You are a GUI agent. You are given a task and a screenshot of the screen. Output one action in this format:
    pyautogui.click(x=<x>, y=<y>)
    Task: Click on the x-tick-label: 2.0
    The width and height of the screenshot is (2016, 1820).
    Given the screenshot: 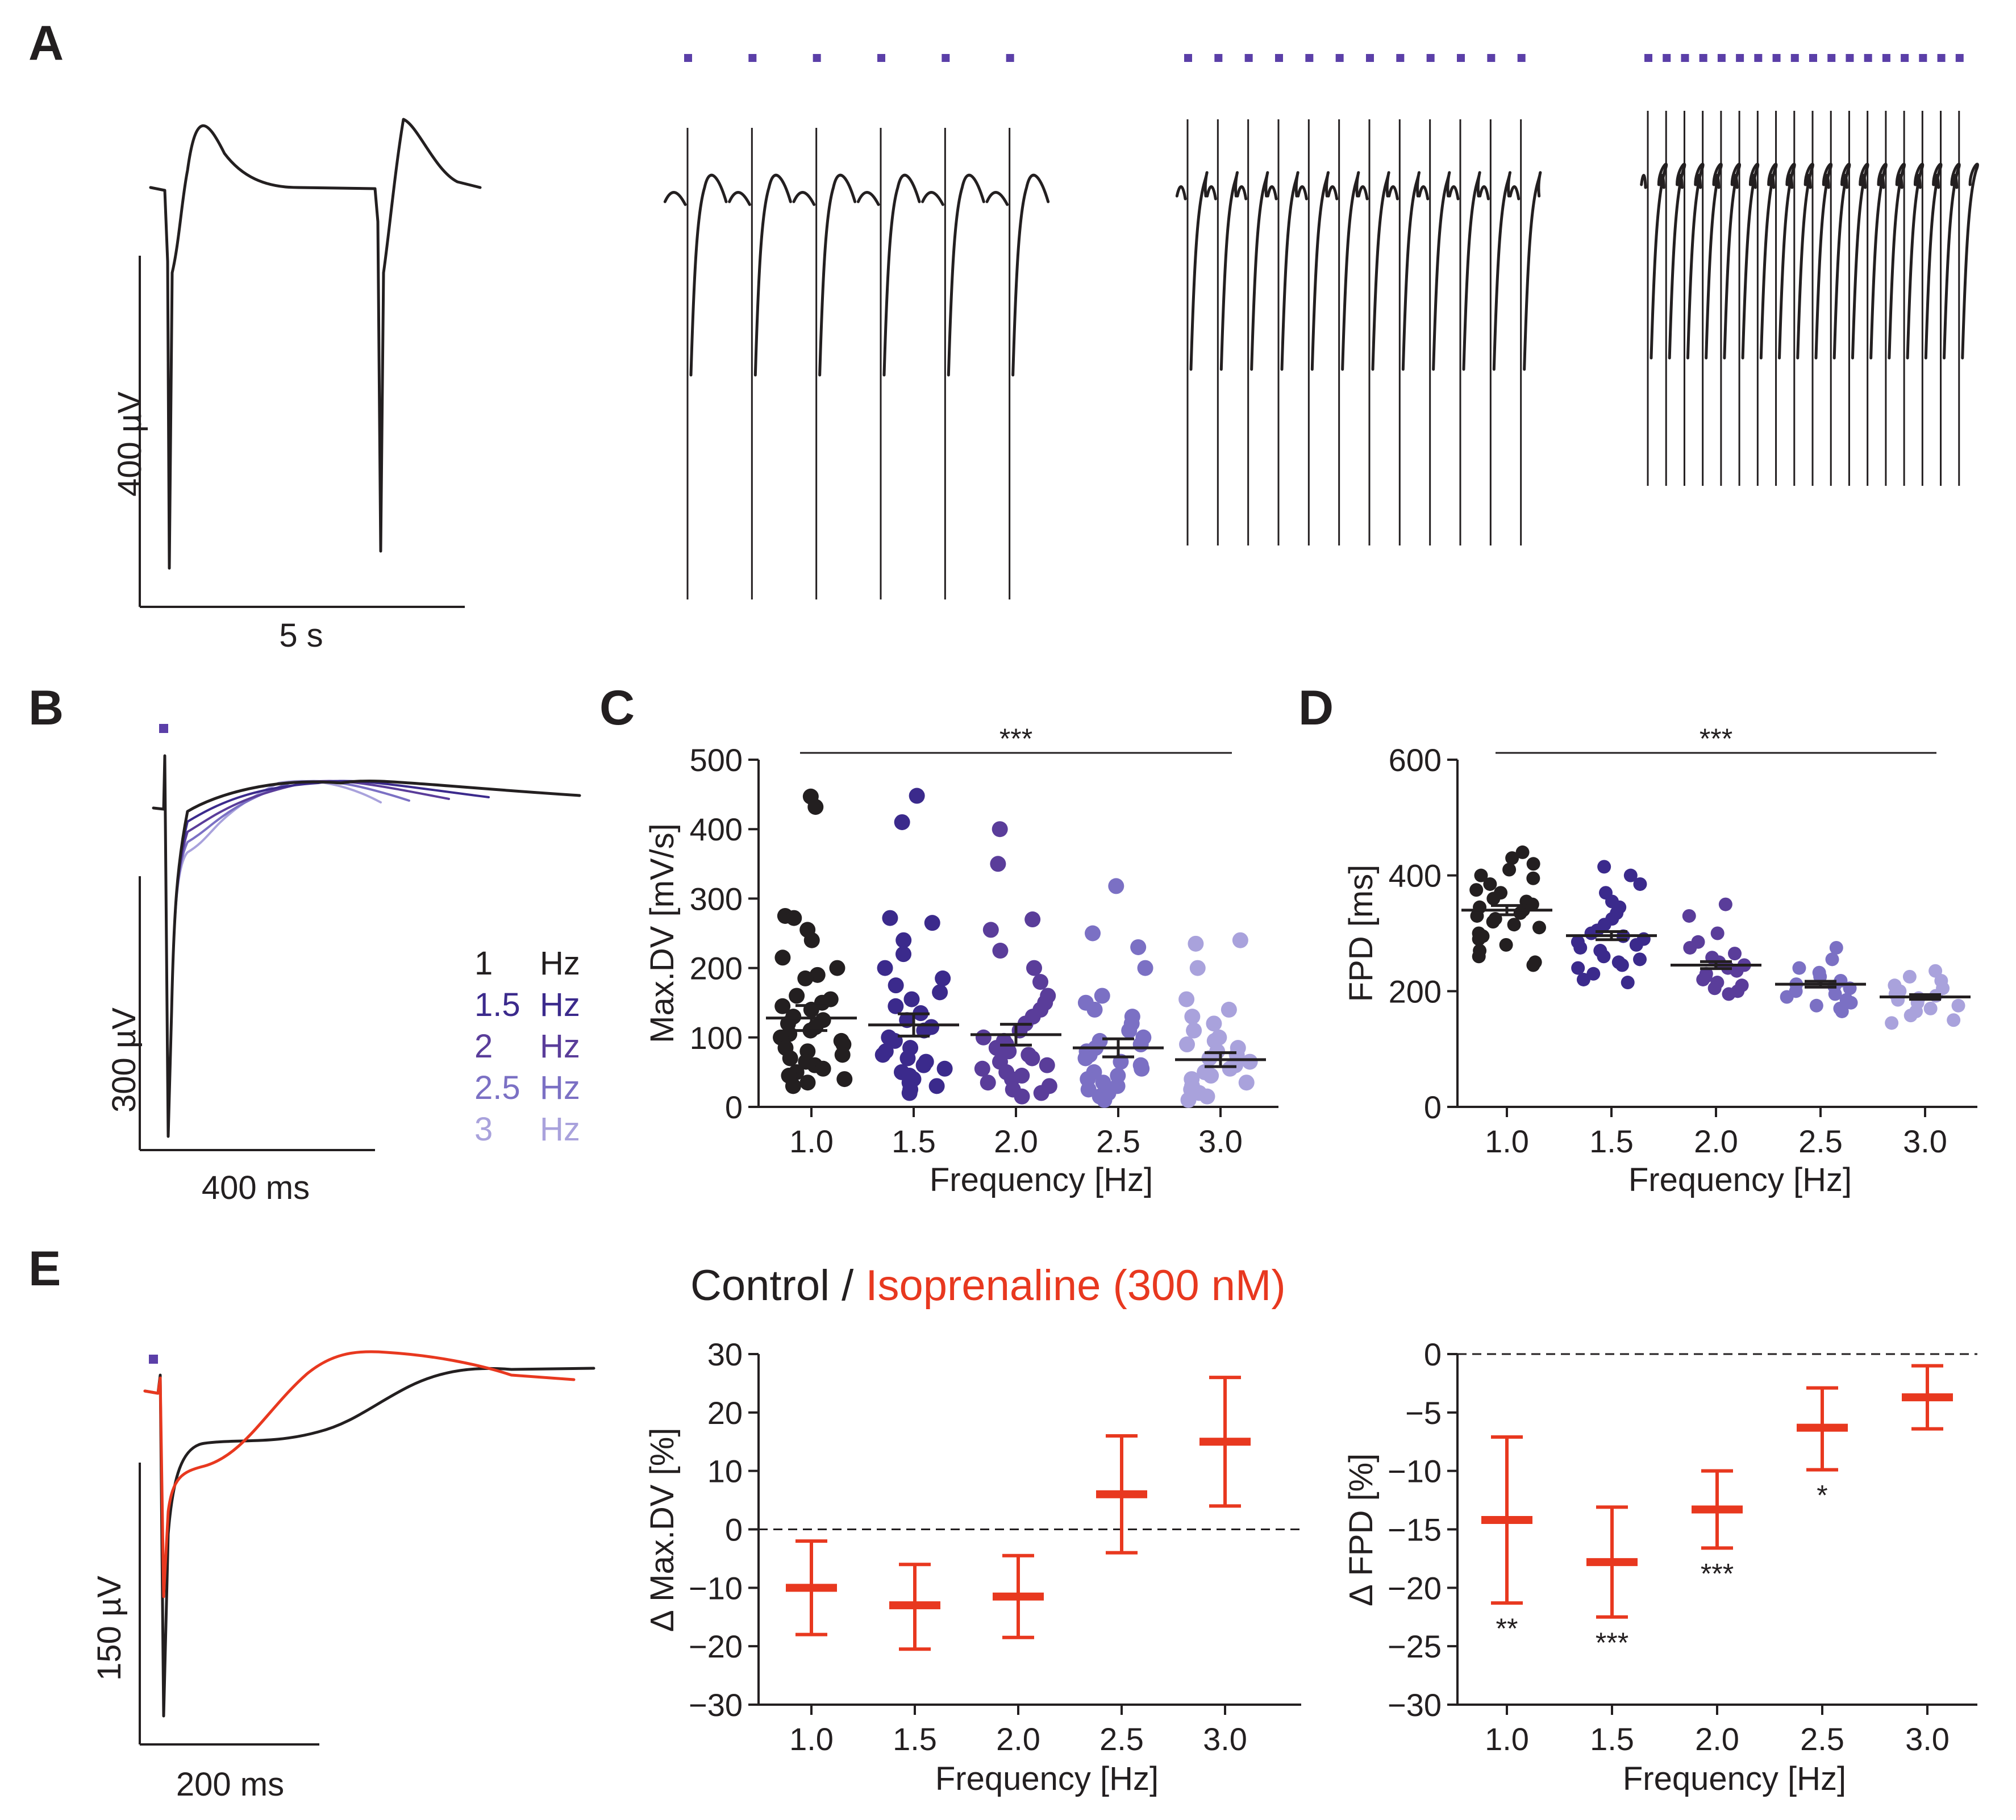 What is the action you would take?
    pyautogui.click(x=1716, y=1141)
    